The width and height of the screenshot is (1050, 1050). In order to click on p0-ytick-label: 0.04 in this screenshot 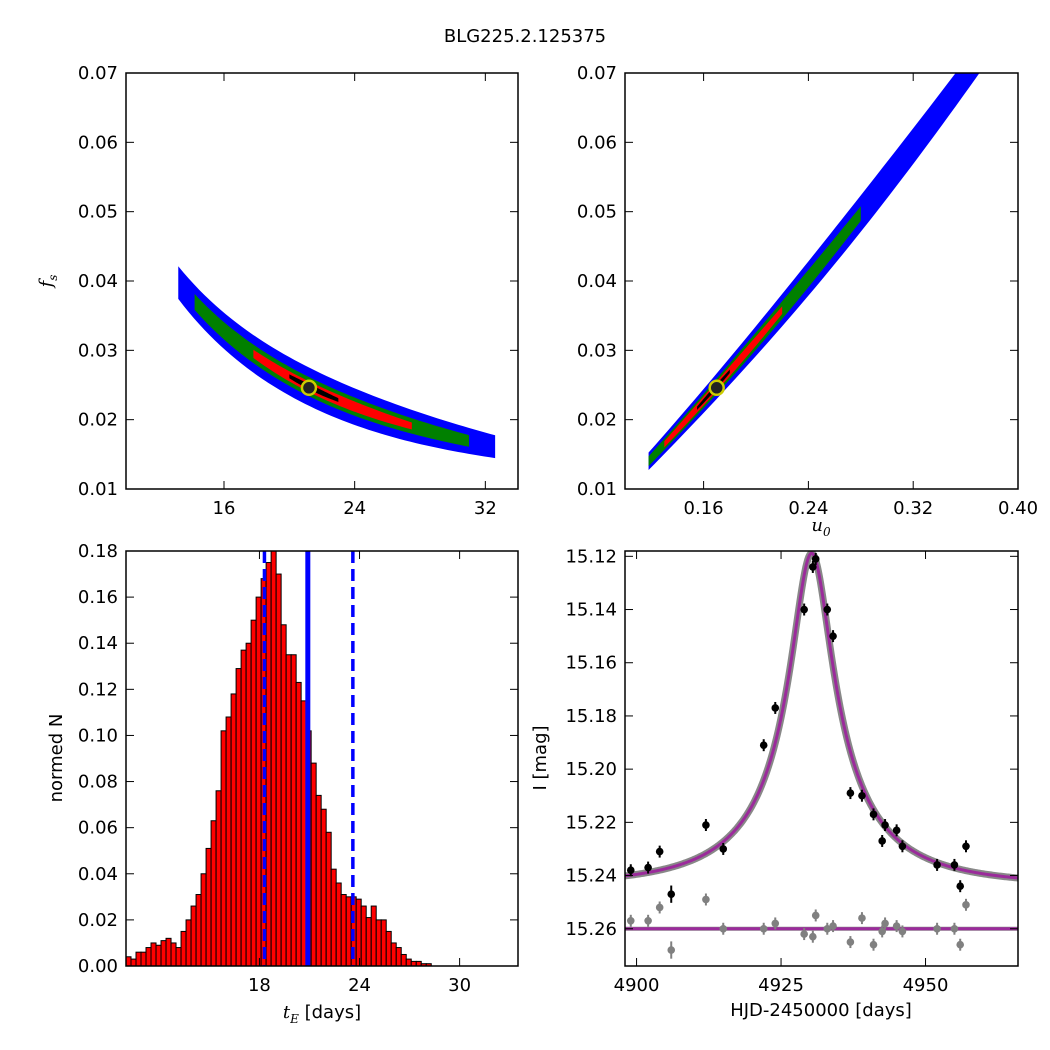, I will do `click(98, 281)`.